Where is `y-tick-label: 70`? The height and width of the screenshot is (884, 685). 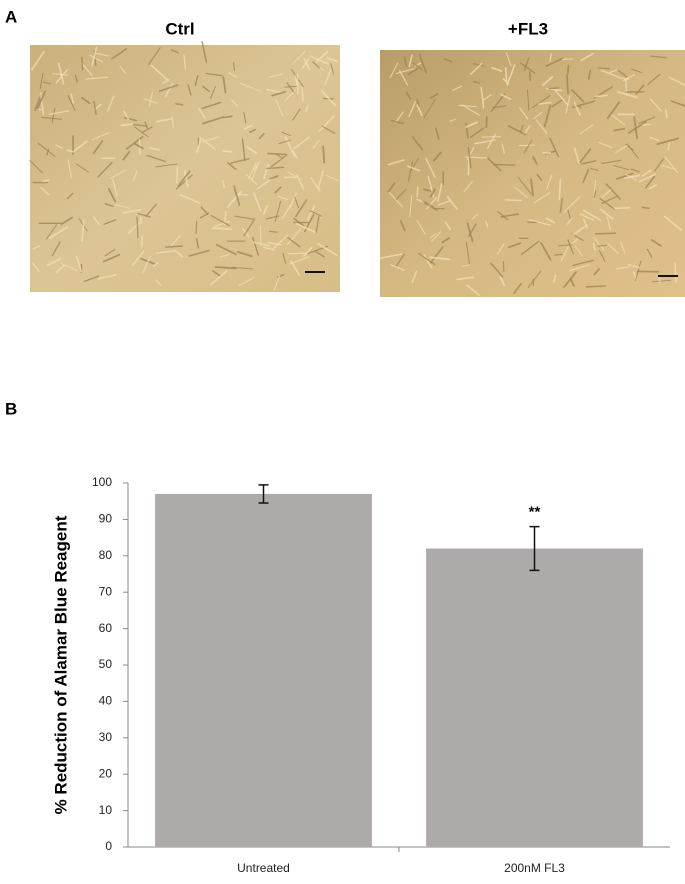 y-tick-label: 70 is located at coordinates (106, 591).